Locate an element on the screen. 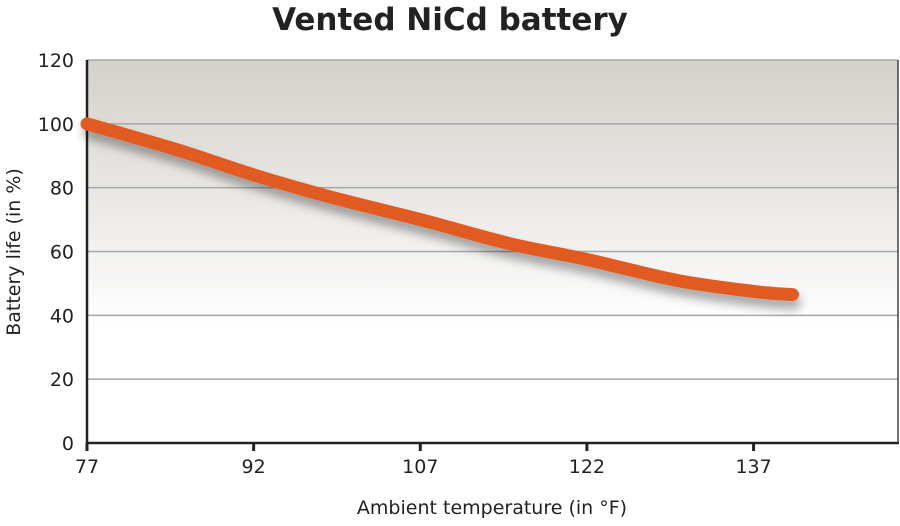 The height and width of the screenshot is (526, 900). x-axis-label: Ambient temperature (in °F) is located at coordinates (492, 508).